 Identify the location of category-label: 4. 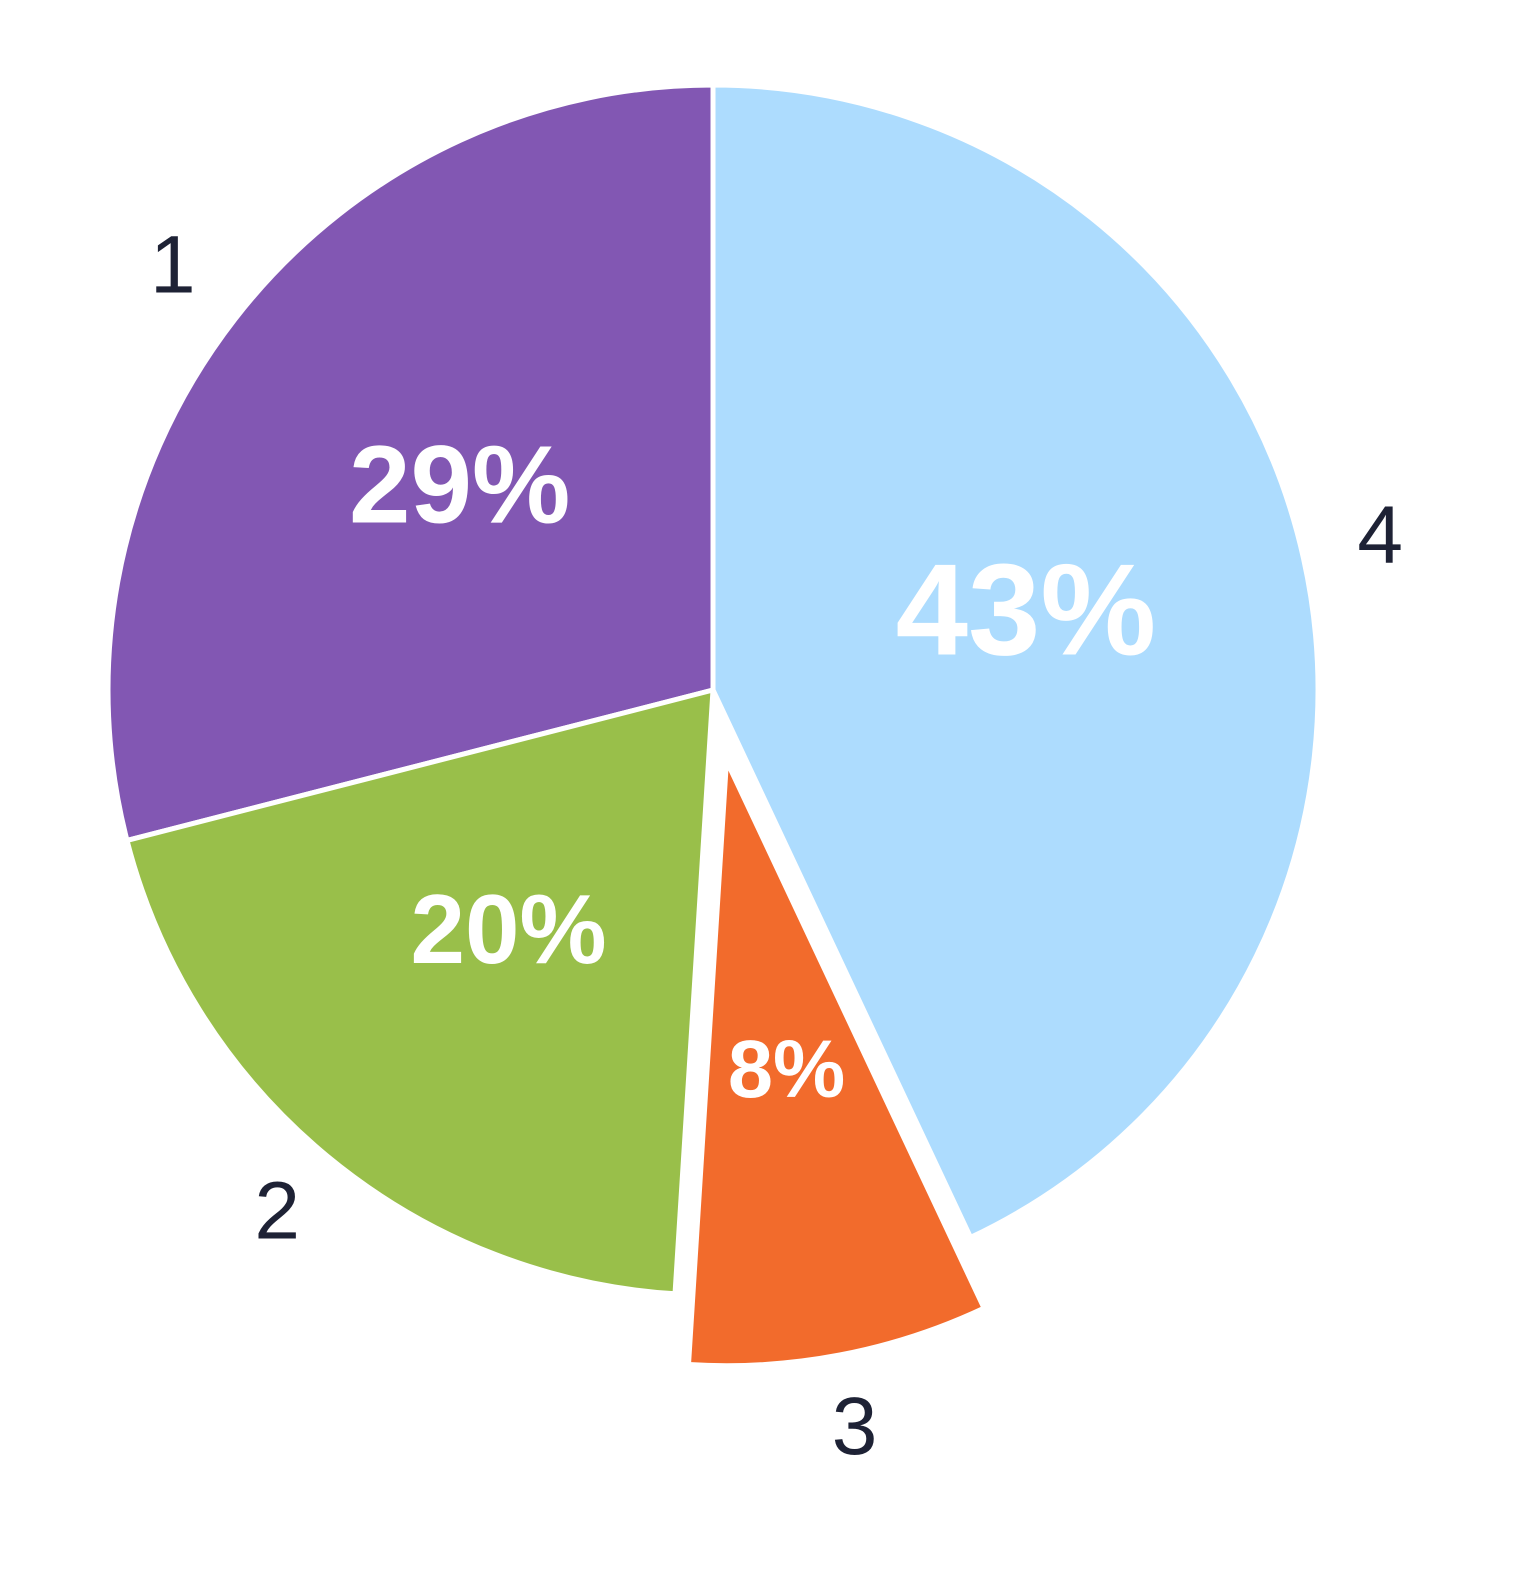
(1380, 535).